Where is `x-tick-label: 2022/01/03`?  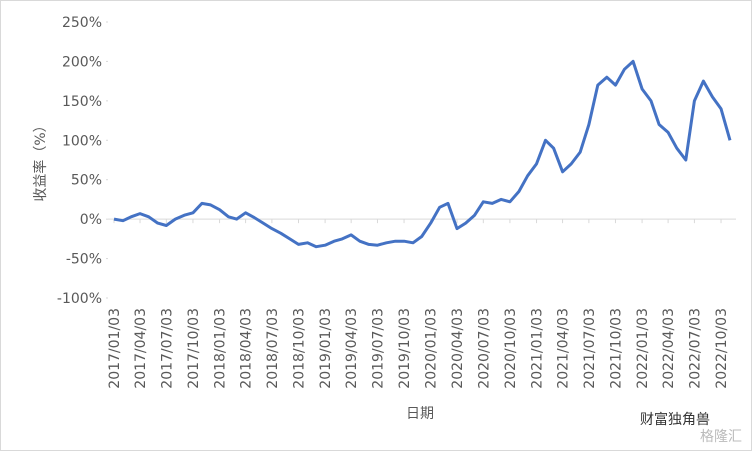
x-tick-label: 2022/01/03 is located at coordinates (643, 348).